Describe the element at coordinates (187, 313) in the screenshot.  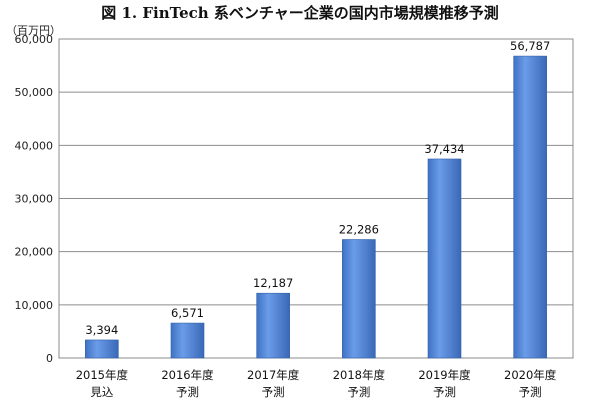
I see `bar-value-label: 6,571` at that location.